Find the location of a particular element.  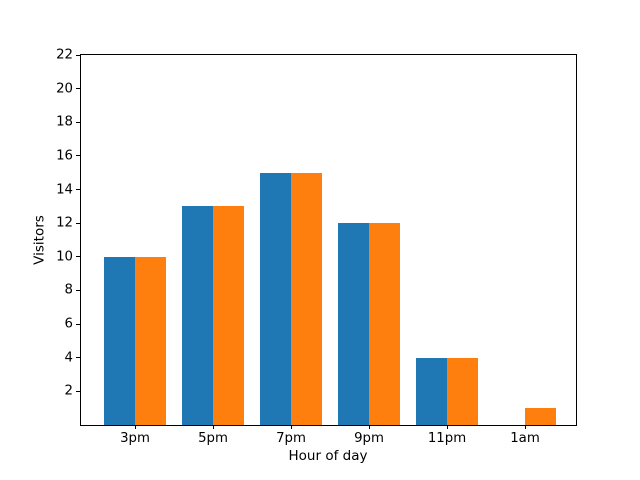

bar-series-blue-5pm is located at coordinates (197, 315).